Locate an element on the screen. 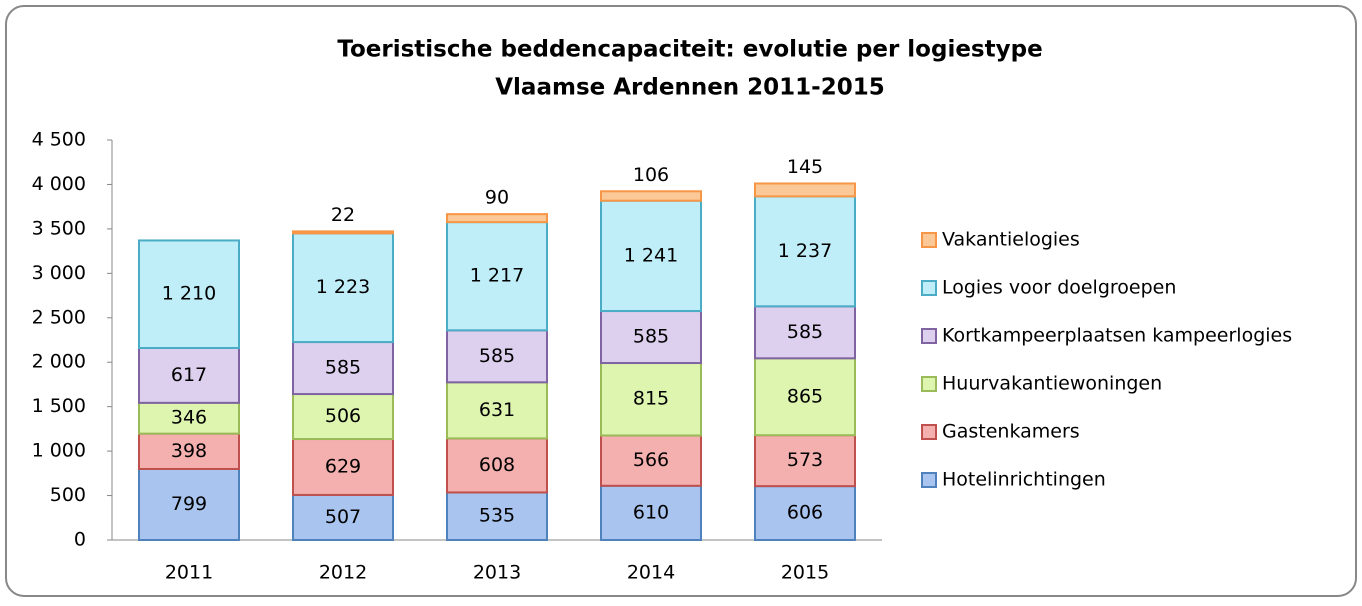  data-label: 1 210 is located at coordinates (189, 294).